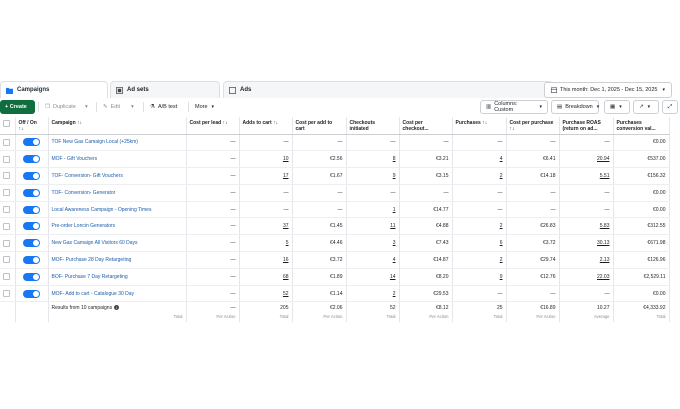  What do you see at coordinates (17, 107) in the screenshot?
I see `create-button: + Create` at bounding box center [17, 107].